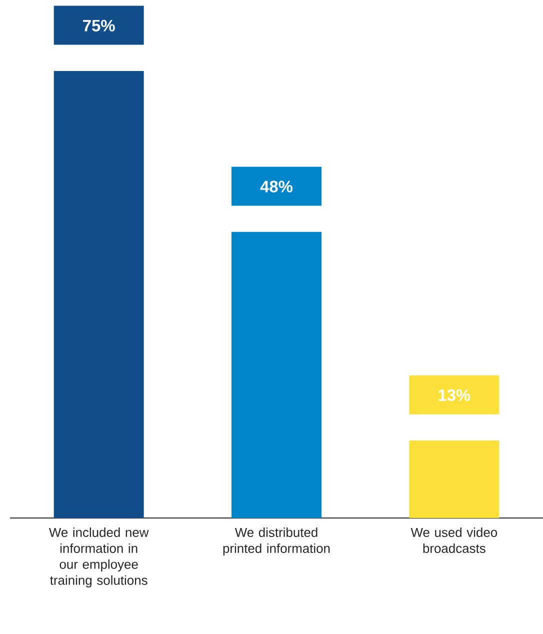 The width and height of the screenshot is (543, 634). I want to click on data-label: 75%, so click(99, 26).